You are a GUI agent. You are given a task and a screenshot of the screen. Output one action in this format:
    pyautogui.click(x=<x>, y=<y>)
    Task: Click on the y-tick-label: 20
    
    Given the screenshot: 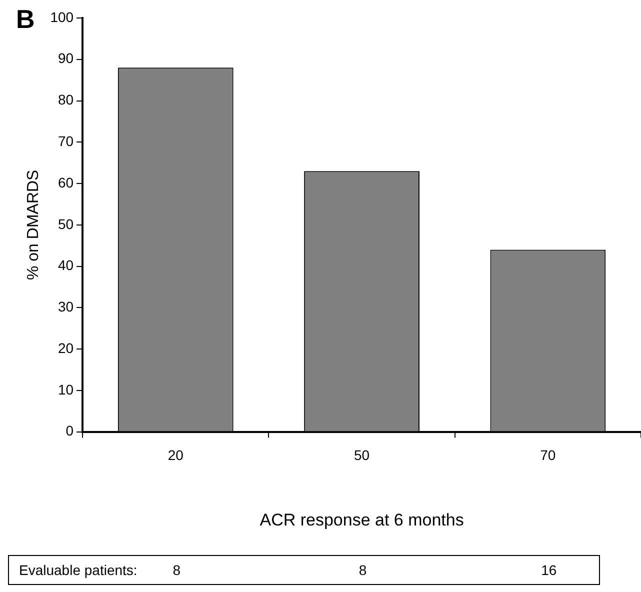 What is the action you would take?
    pyautogui.click(x=66, y=348)
    